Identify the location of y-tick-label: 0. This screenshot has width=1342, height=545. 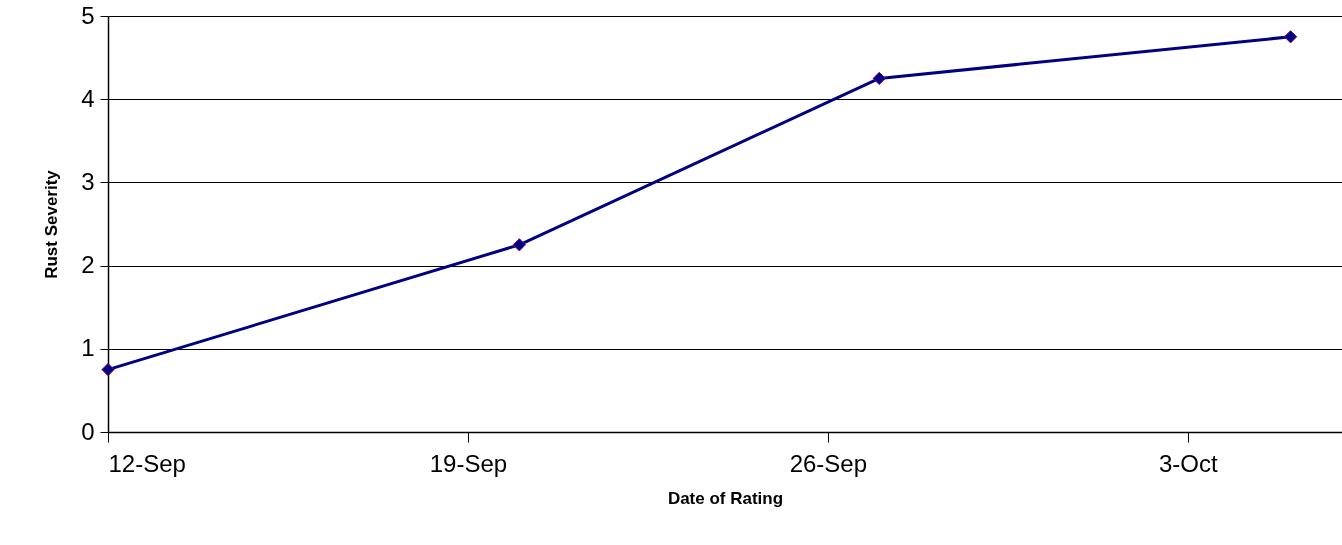
(88, 431).